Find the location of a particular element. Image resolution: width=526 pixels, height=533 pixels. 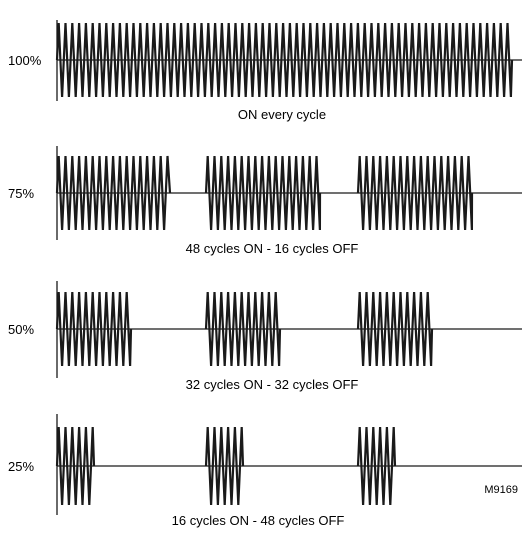

figure-id: M9169 is located at coordinates (501, 490).